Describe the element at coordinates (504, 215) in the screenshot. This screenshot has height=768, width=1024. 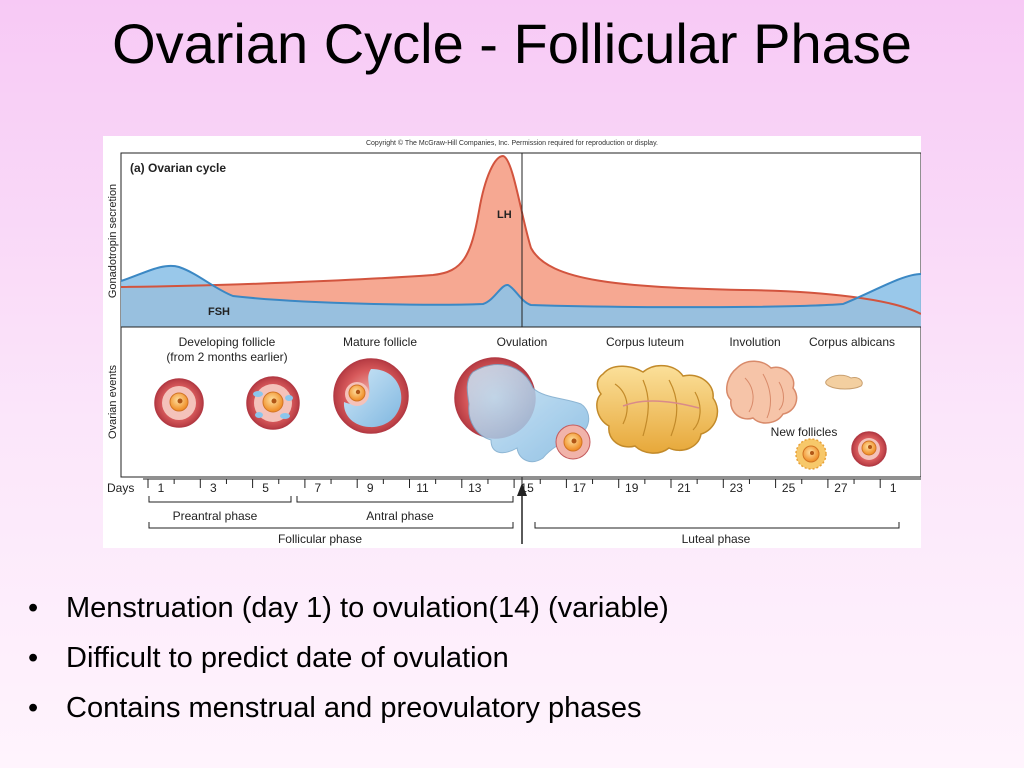
I see `lh-label: LH` at that location.